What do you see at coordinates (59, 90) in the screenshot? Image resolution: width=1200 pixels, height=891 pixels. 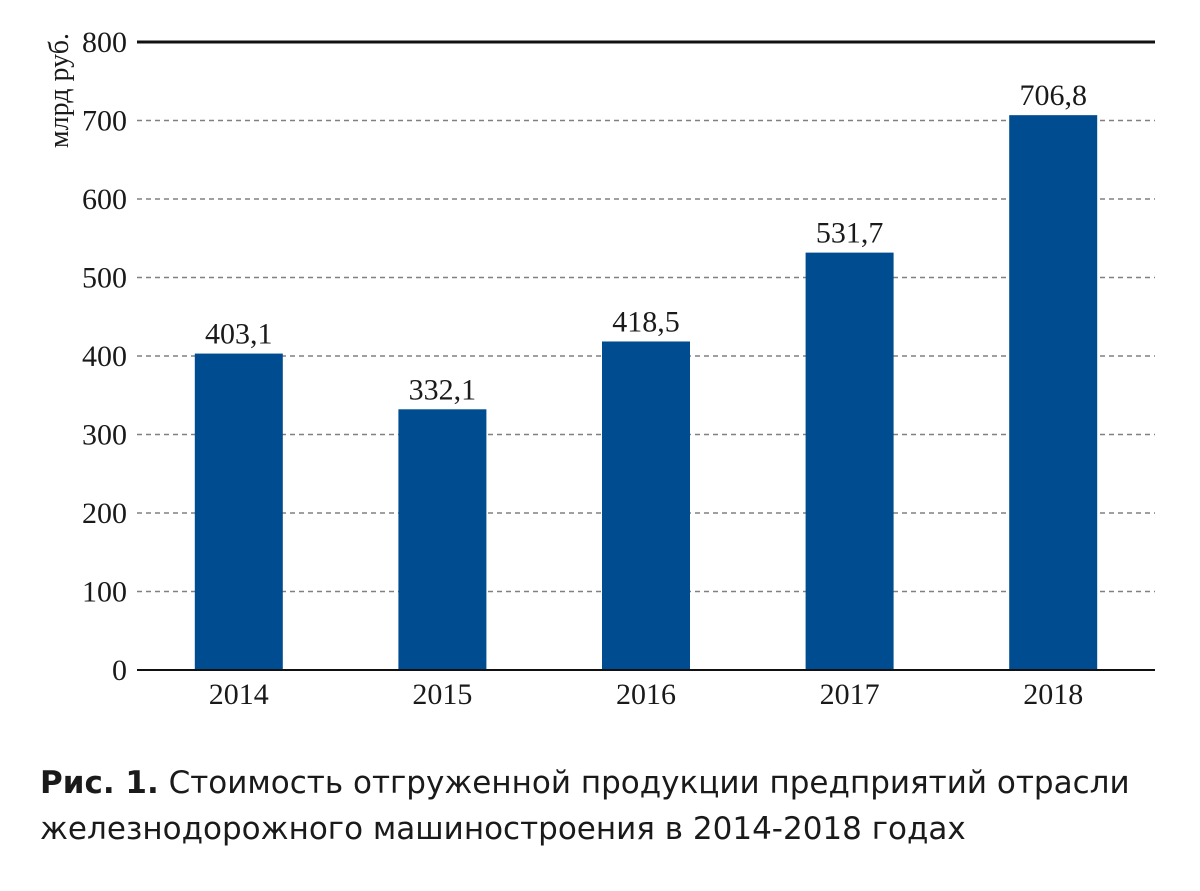 I see `y-axis-label: млрд руб.` at bounding box center [59, 90].